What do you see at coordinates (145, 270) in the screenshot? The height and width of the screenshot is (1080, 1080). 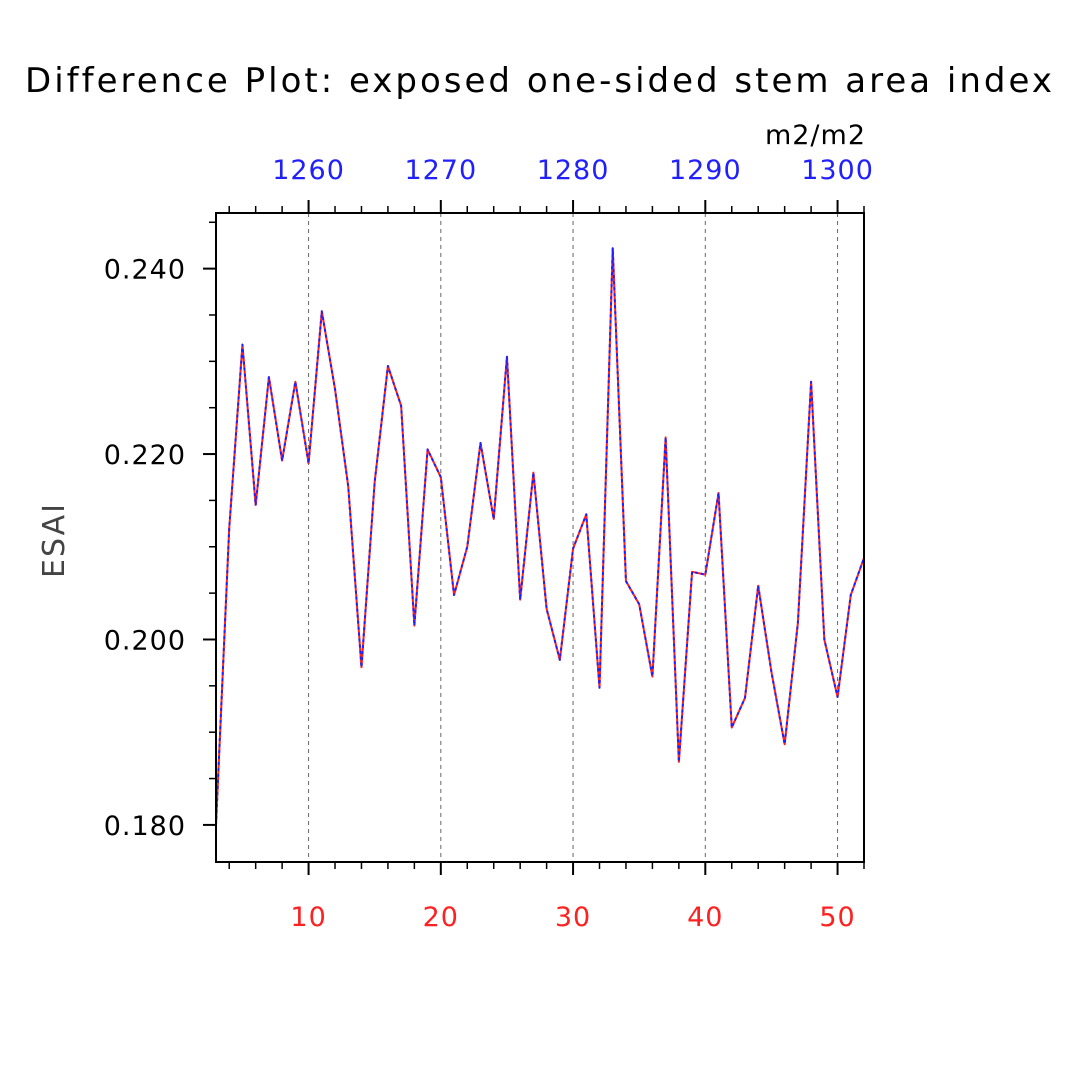 I see `y-tick-label: 0.240` at bounding box center [145, 270].